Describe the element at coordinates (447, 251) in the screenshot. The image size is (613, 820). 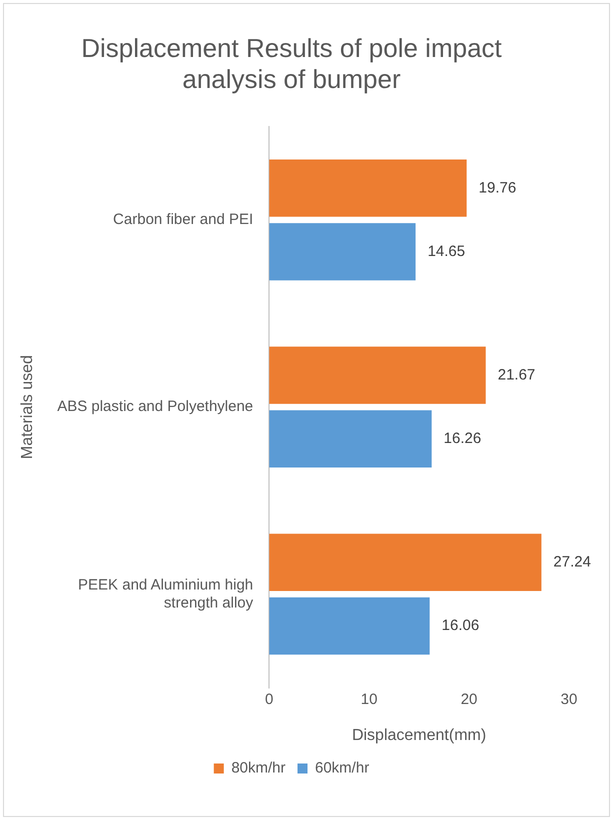
I see `data-label: 14.65` at that location.